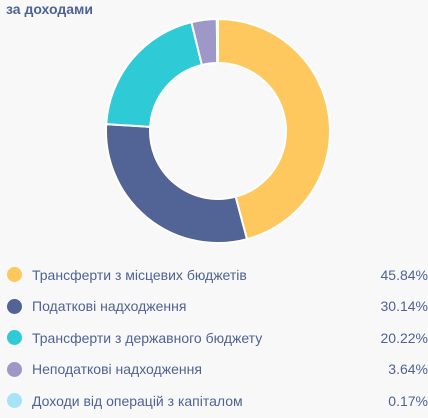 Image resolution: width=428 pixels, height=418 pixels. What do you see at coordinates (109, 306) in the screenshot?
I see `legend-label: Податкові надходження` at bounding box center [109, 306].